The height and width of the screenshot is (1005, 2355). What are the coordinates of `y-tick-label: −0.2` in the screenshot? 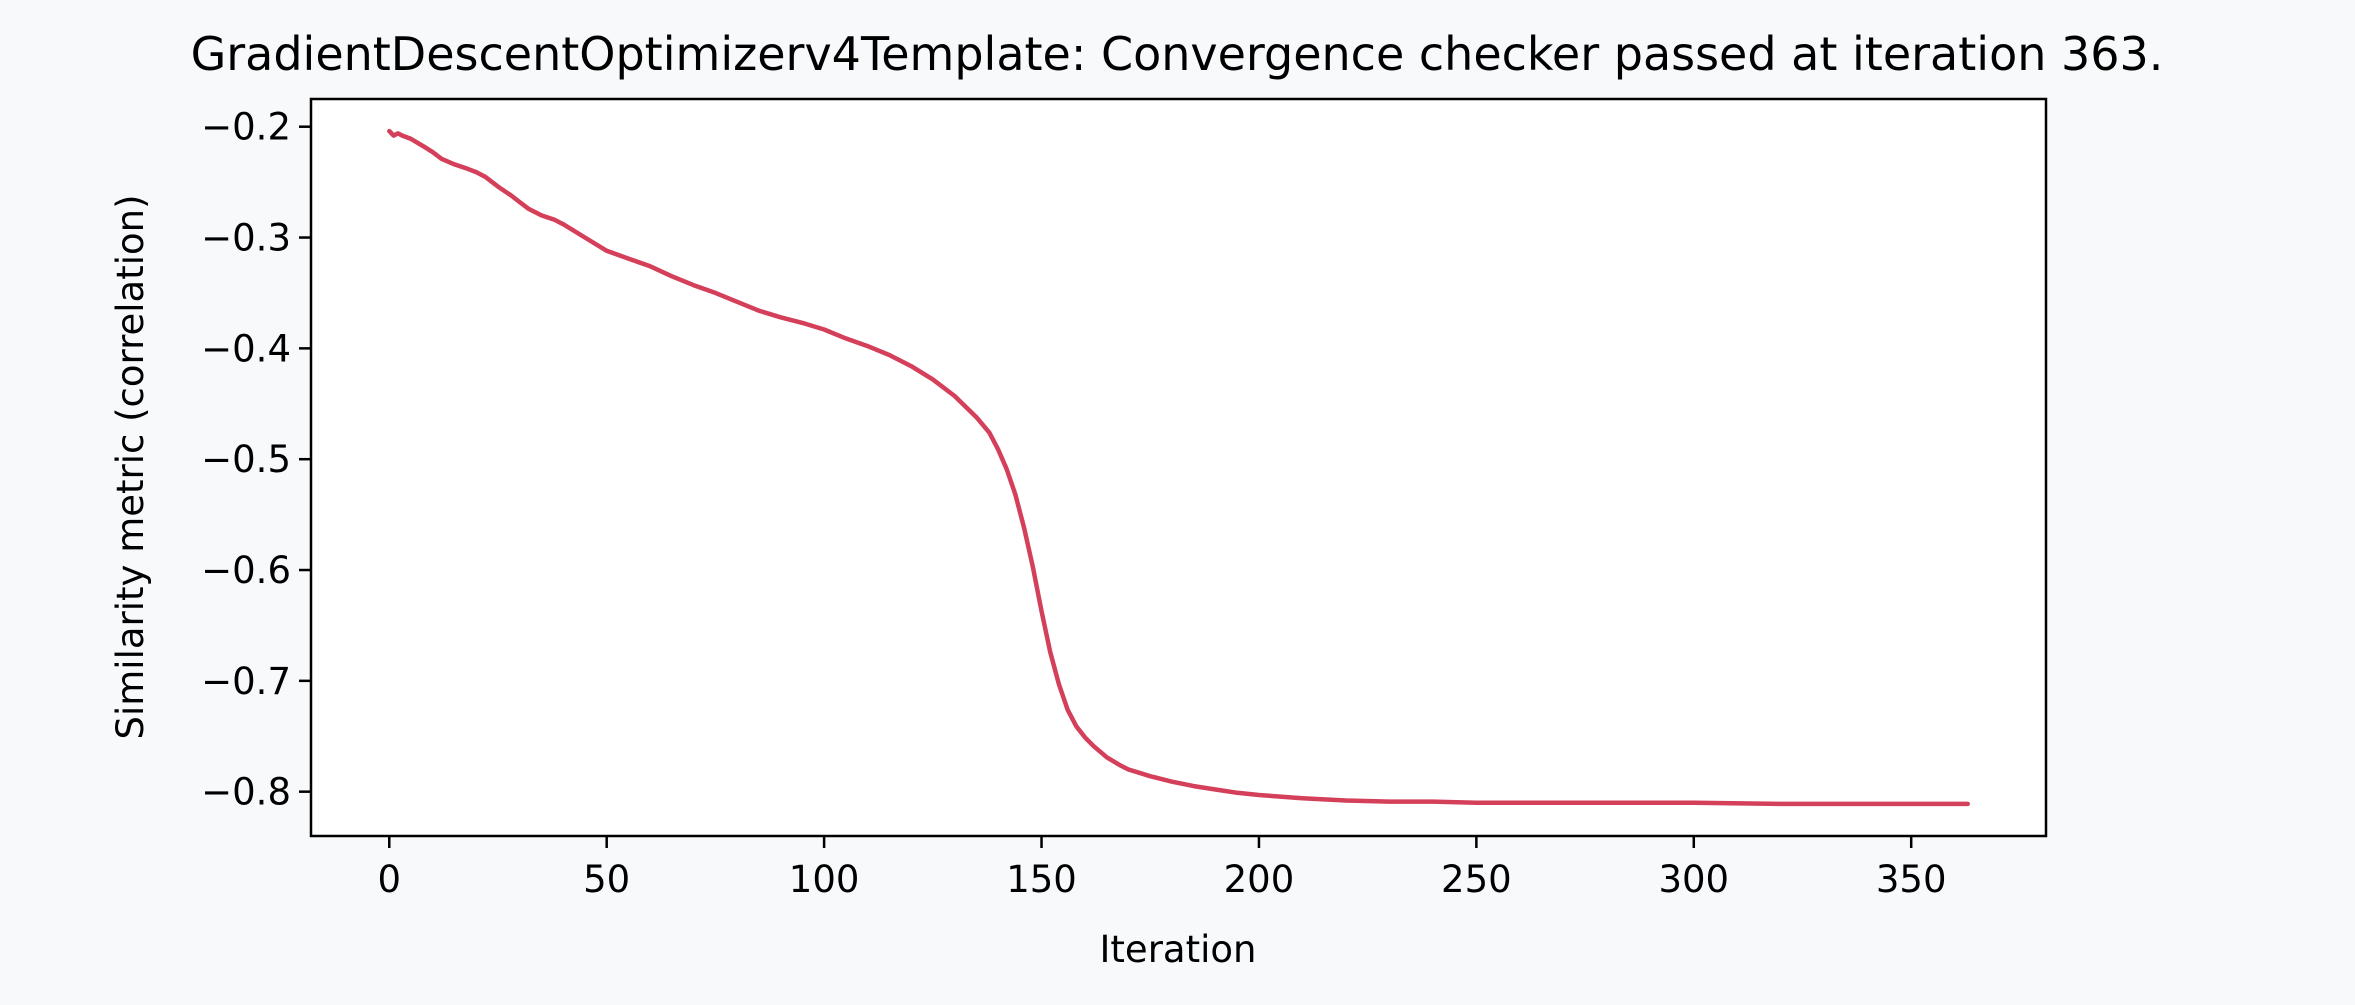 It's located at (246, 127).